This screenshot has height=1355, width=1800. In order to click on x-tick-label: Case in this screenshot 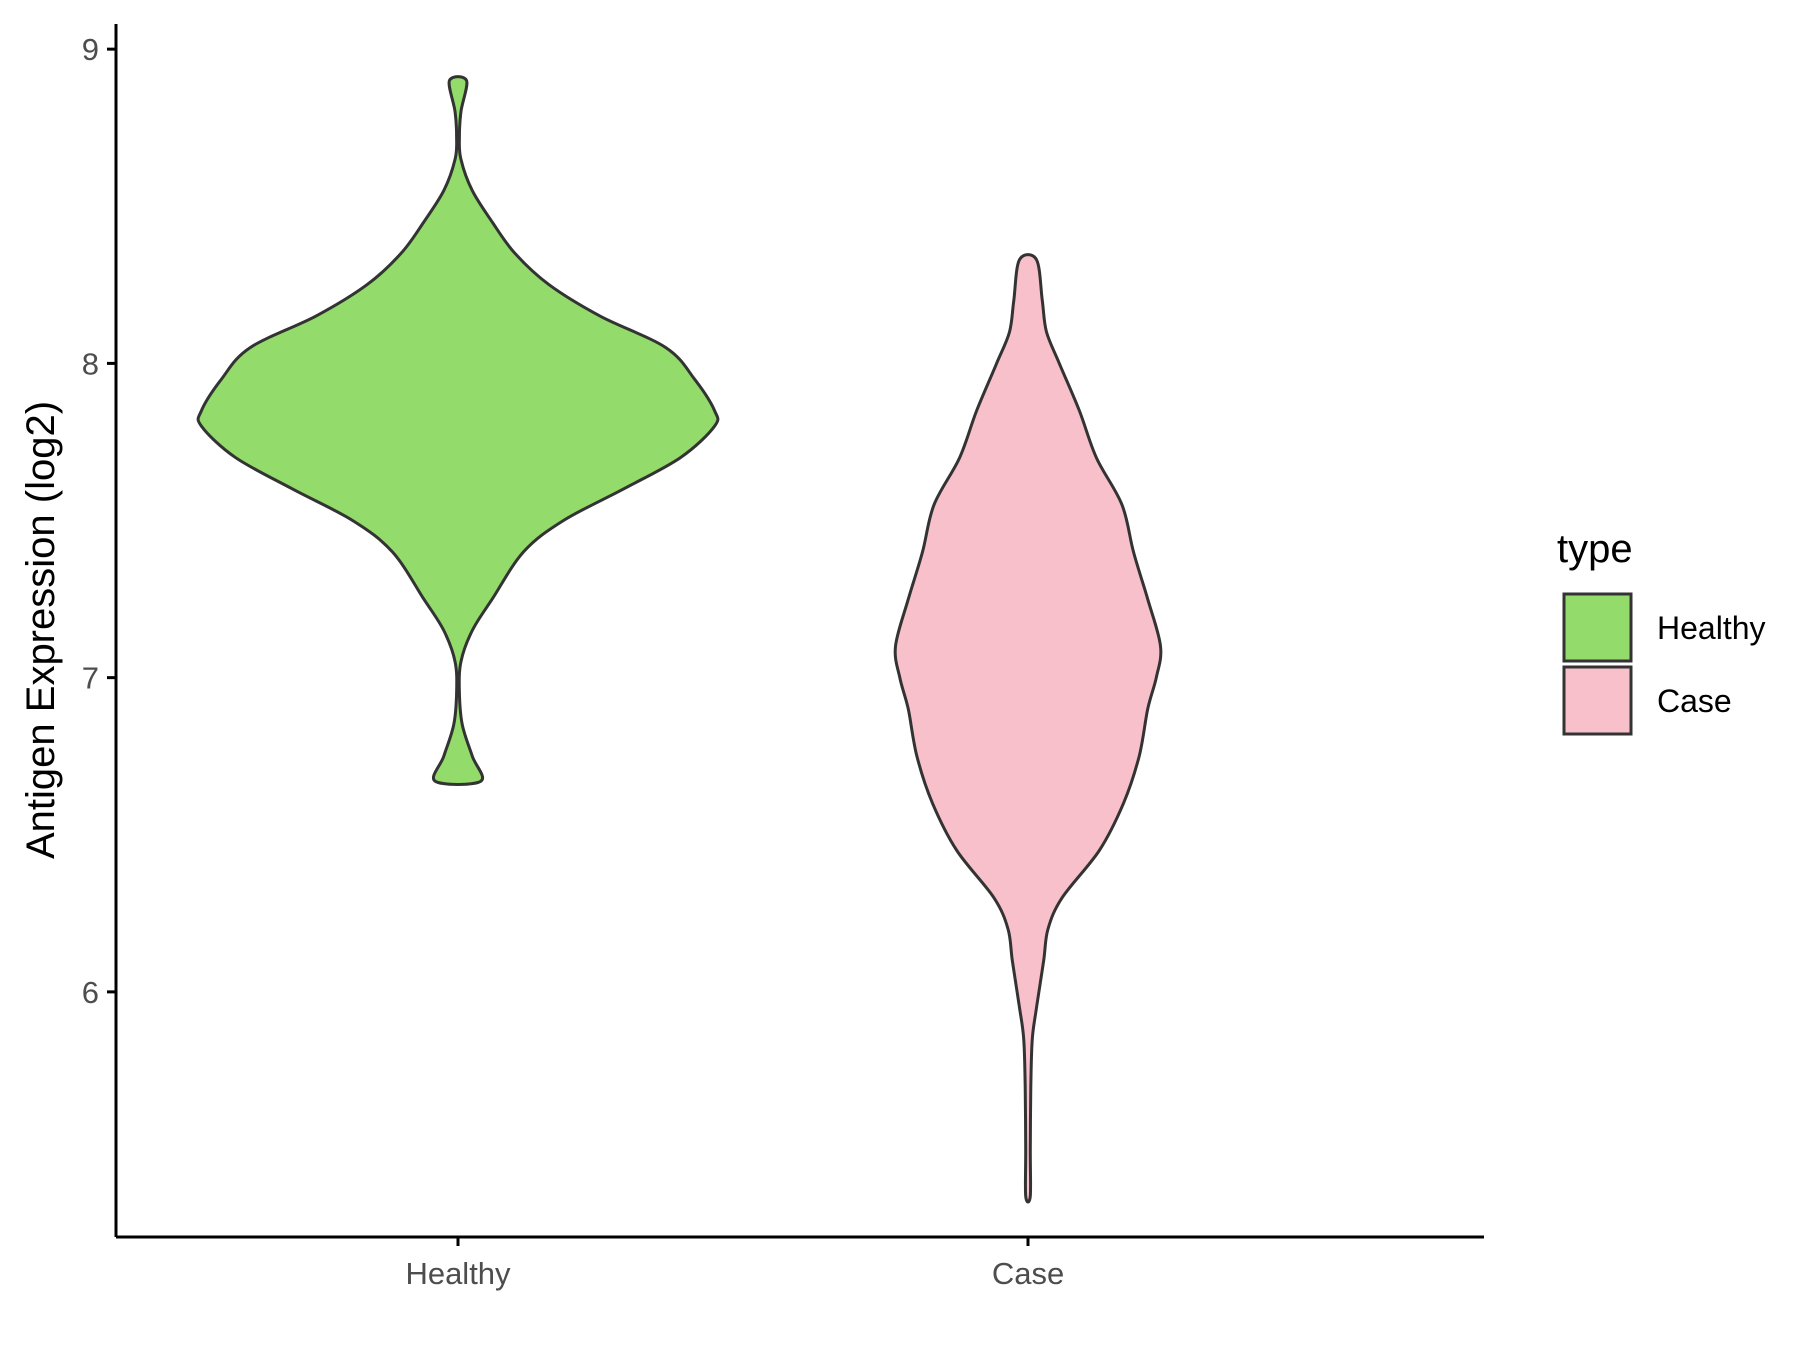, I will do `click(1028, 1273)`.